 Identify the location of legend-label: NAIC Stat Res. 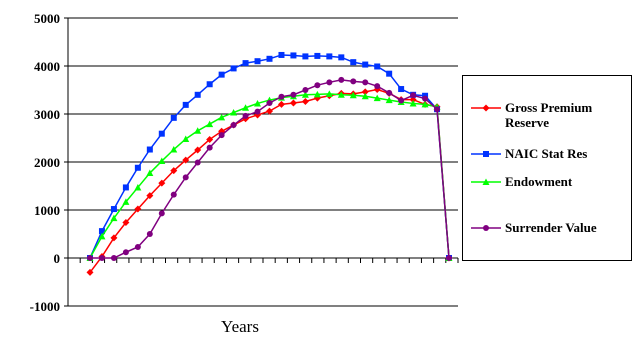
(546, 153).